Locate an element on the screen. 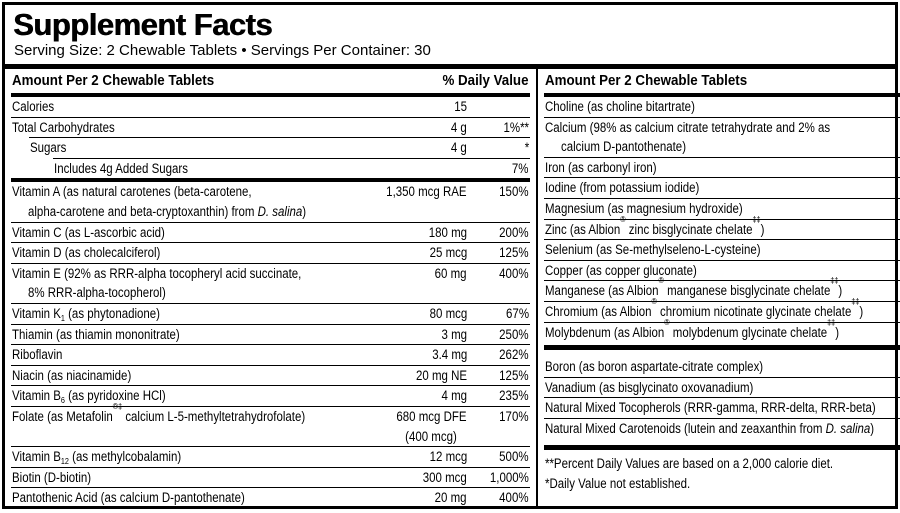  table-row: Sugars 4 g * is located at coordinates (279, 147).